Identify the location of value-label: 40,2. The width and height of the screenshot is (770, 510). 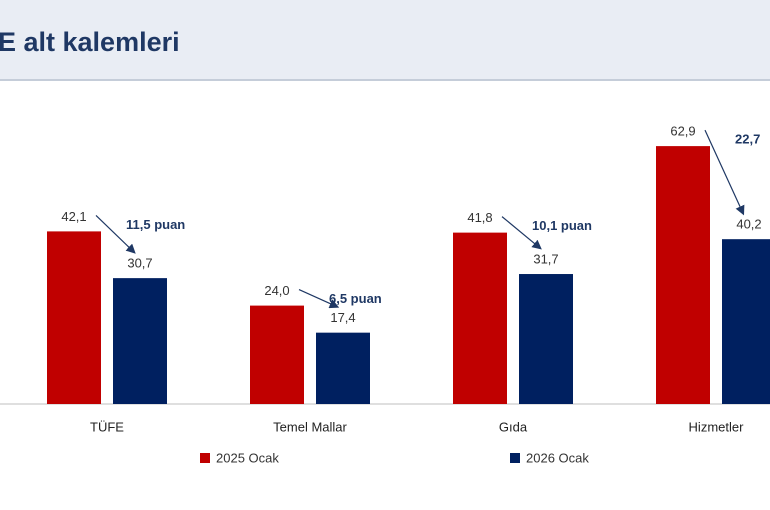
(748, 224).